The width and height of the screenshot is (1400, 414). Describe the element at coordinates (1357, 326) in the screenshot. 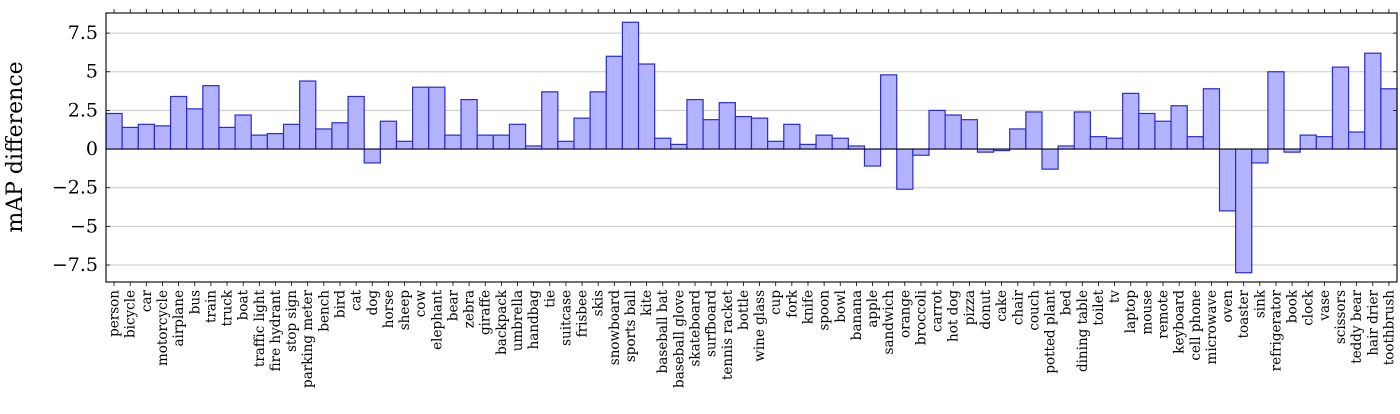

I see `x-tick-label-teddy-bear: teddy bear` at that location.